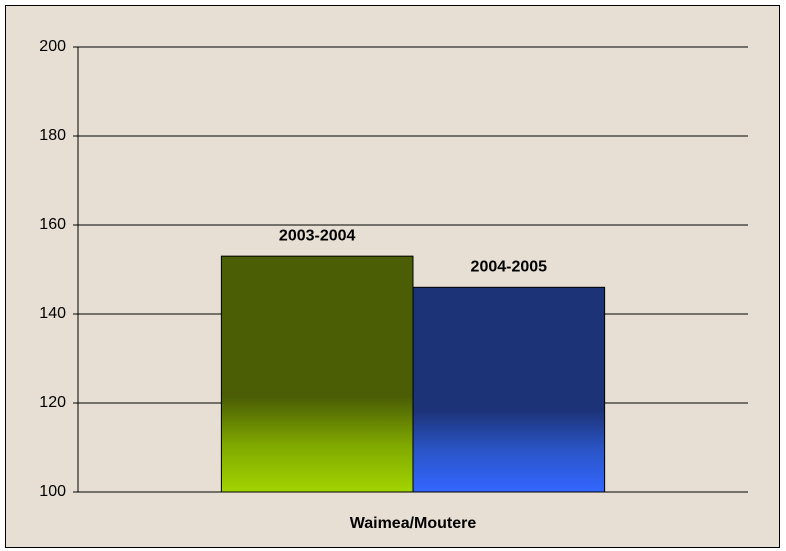 Image resolution: width=786 pixels, height=551 pixels. Describe the element at coordinates (509, 267) in the screenshot. I see `data-label: 2004-2005` at that location.